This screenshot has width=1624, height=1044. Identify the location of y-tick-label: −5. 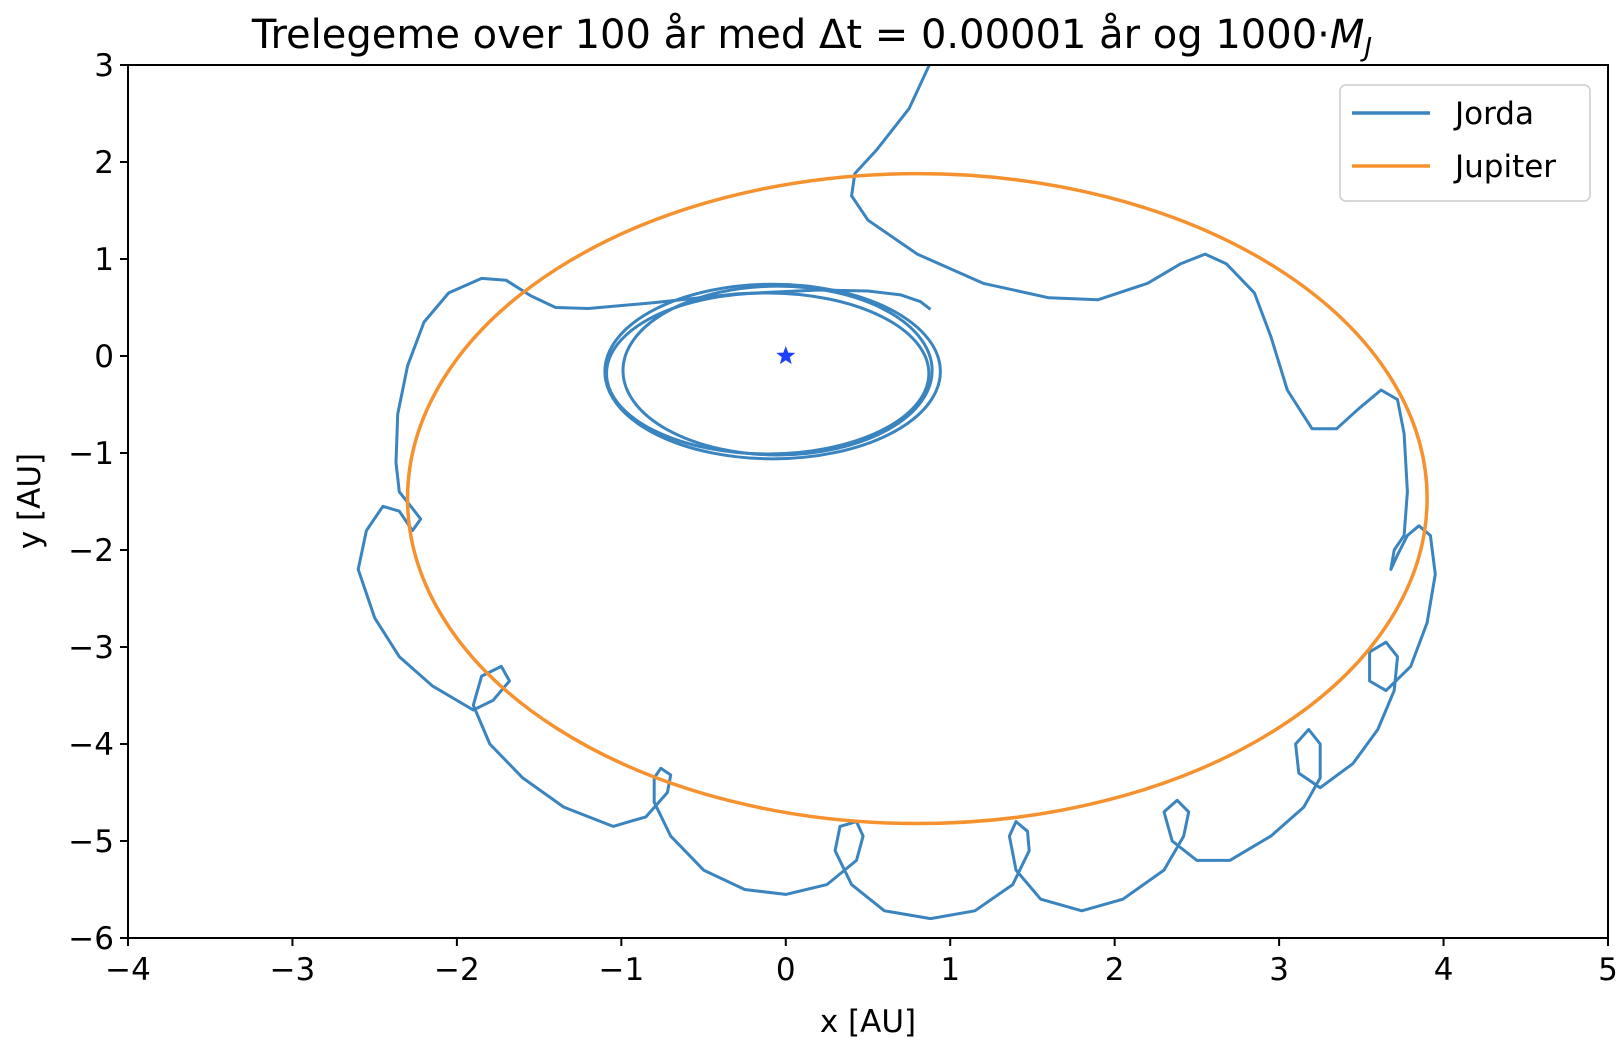
(91, 842).